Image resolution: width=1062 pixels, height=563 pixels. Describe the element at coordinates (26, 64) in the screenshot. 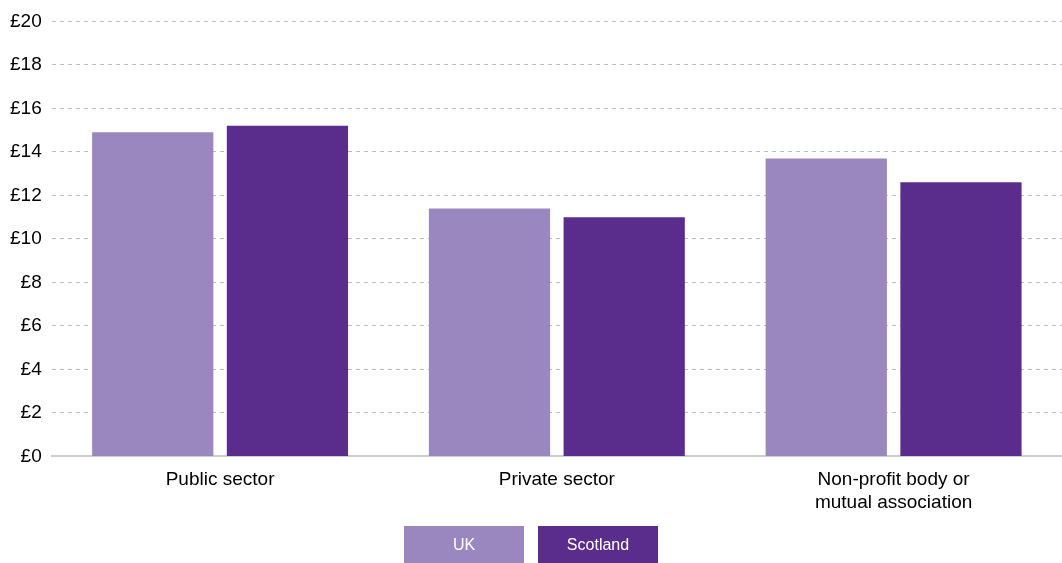

I see `y-tick-label: £18` at that location.